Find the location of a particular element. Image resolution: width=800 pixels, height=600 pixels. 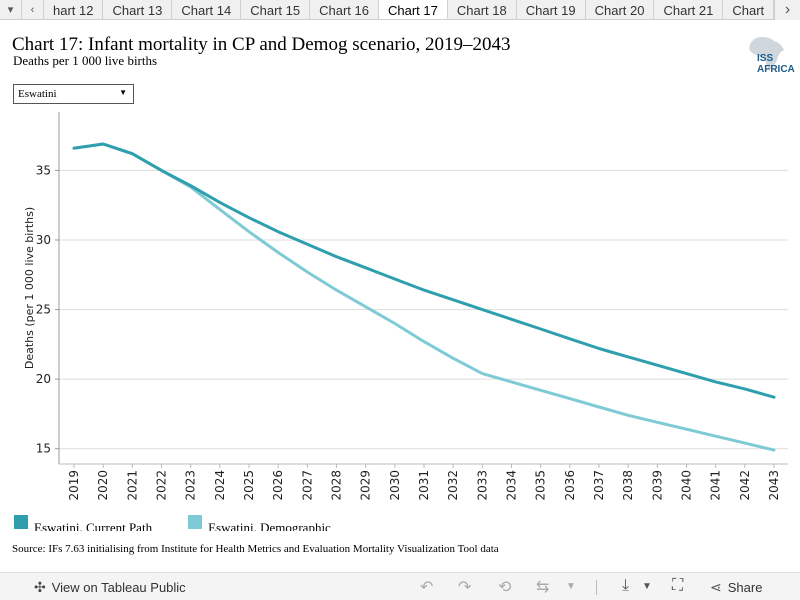

share-button: ⋖ Share is located at coordinates (736, 587).